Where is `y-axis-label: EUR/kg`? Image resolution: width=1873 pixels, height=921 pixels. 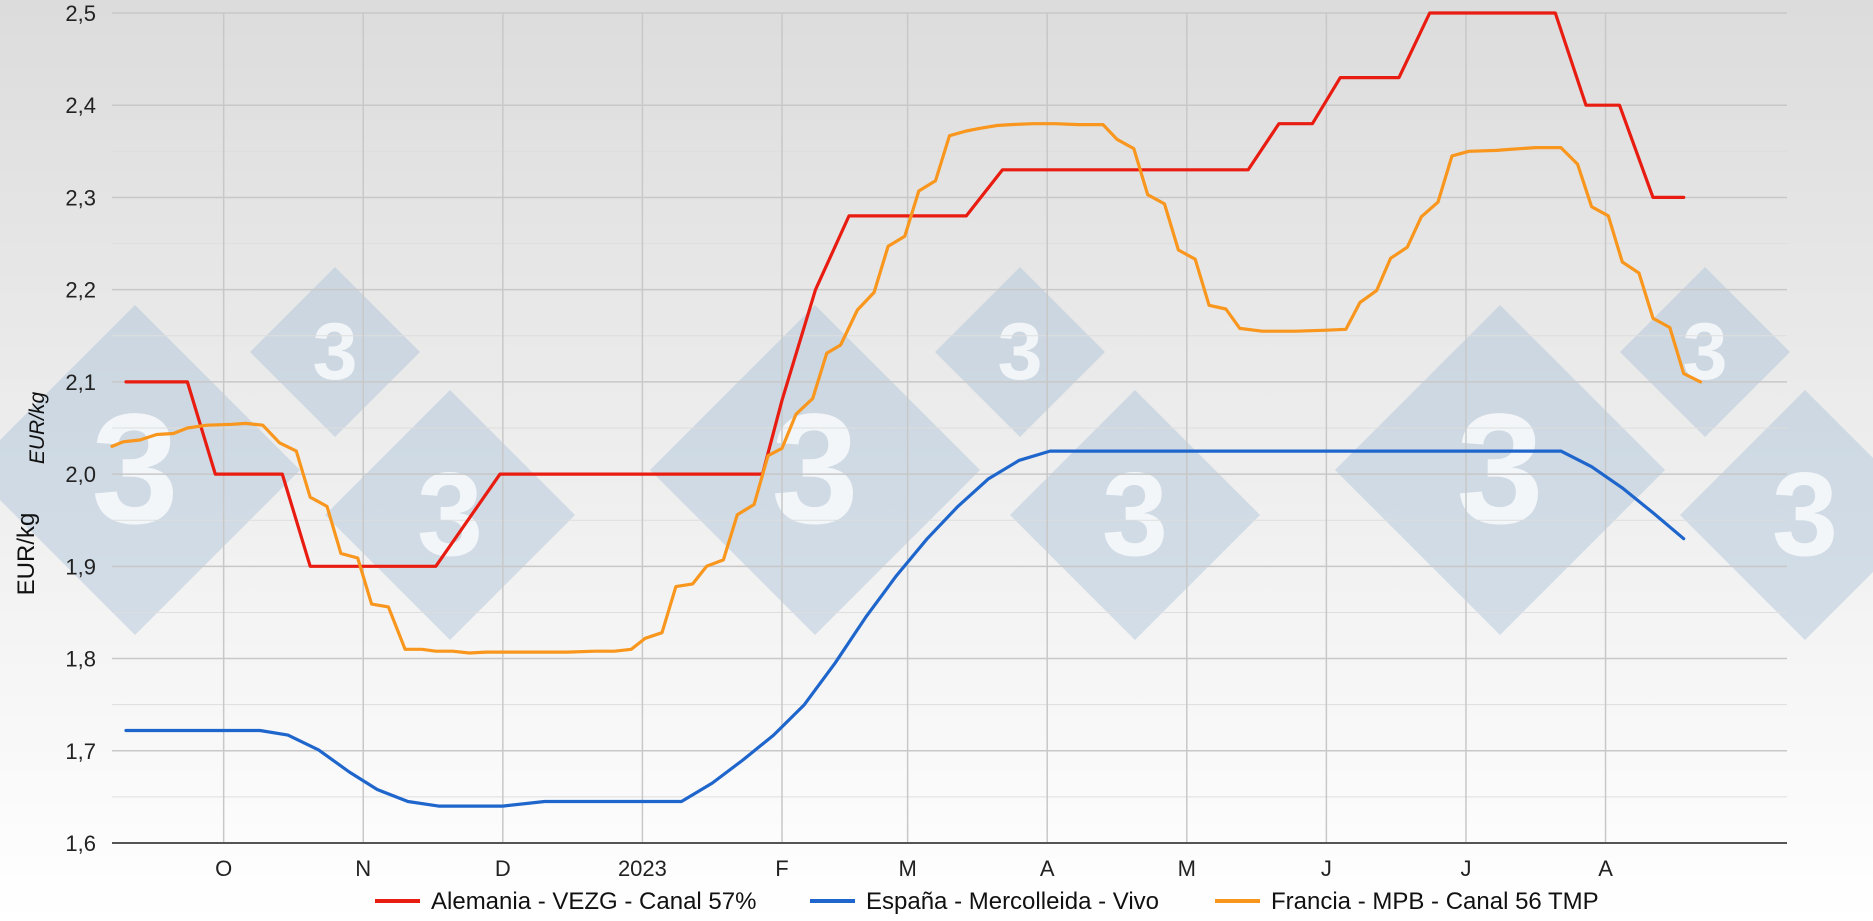
y-axis-label: EUR/kg is located at coordinates (26, 554).